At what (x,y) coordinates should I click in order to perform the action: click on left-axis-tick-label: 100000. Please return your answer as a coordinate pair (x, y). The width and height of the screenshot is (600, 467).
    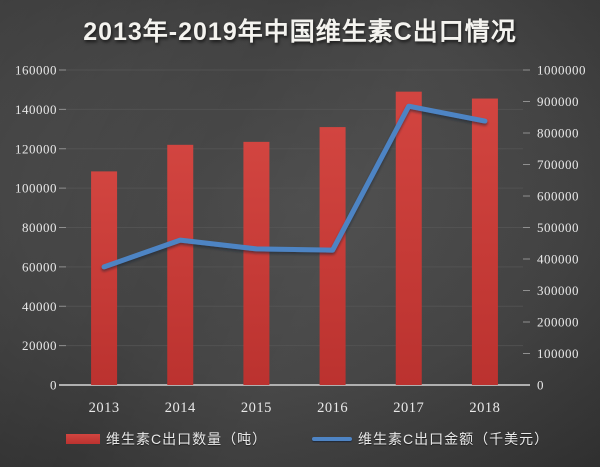
    Looking at the image, I should click on (36, 188).